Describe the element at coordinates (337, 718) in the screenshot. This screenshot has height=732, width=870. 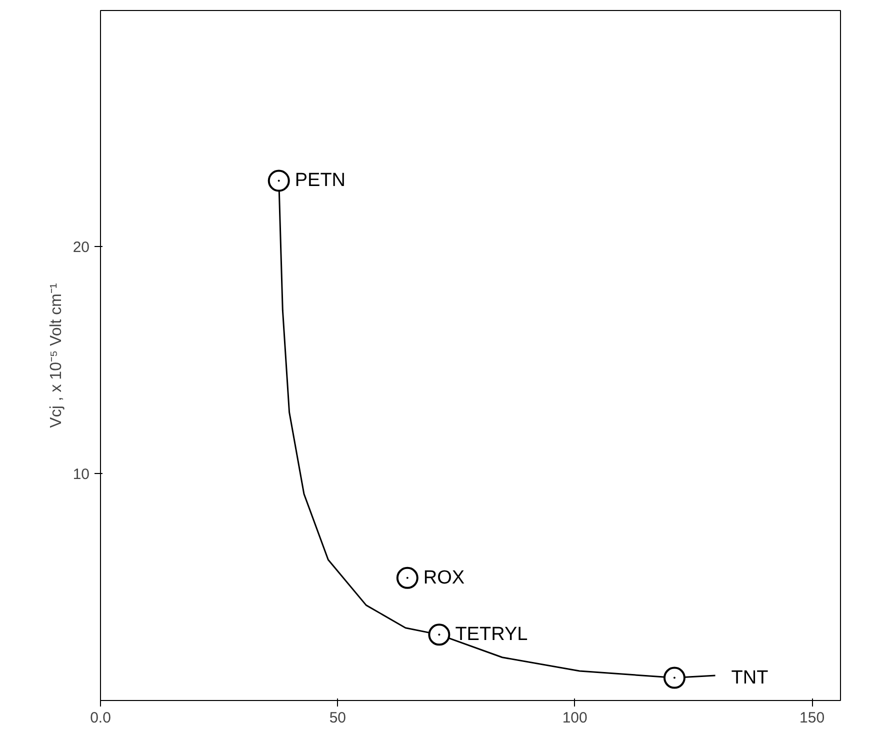
I see `x-tick-label: 50` at that location.